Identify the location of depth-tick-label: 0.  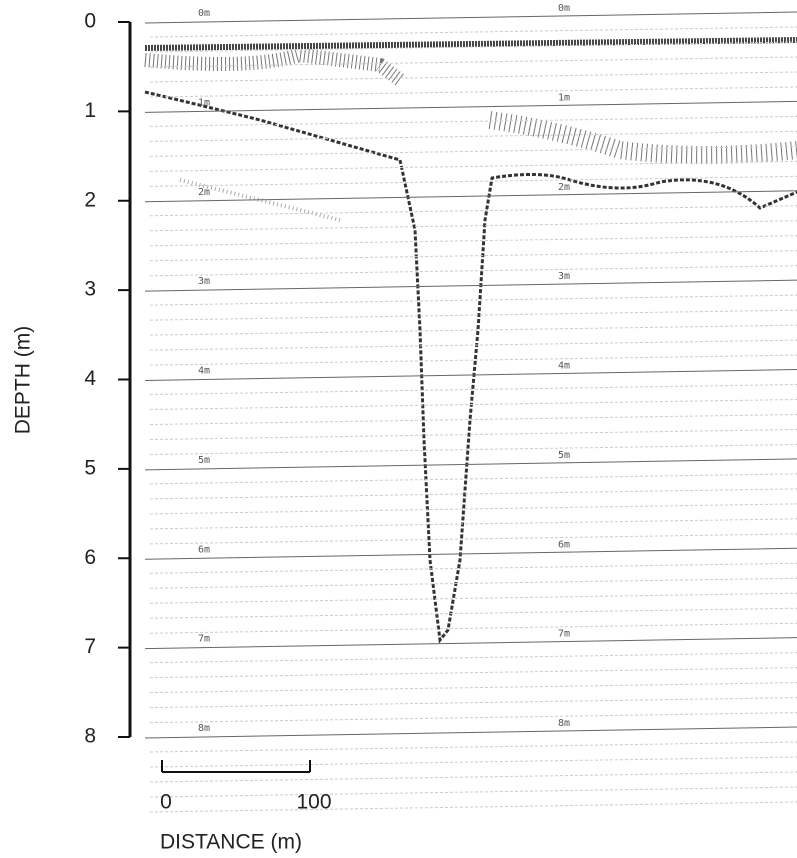
(90, 21).